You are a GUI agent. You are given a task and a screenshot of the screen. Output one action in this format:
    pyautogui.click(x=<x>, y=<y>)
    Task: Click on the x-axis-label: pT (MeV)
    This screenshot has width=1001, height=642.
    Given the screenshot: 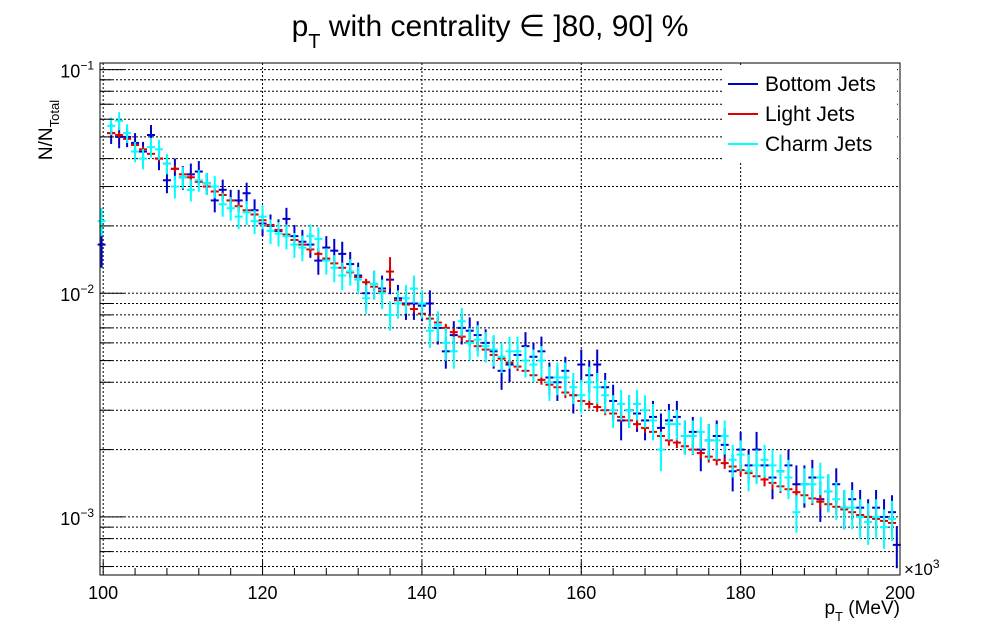 What is the action you would take?
    pyautogui.click(x=862, y=611)
    